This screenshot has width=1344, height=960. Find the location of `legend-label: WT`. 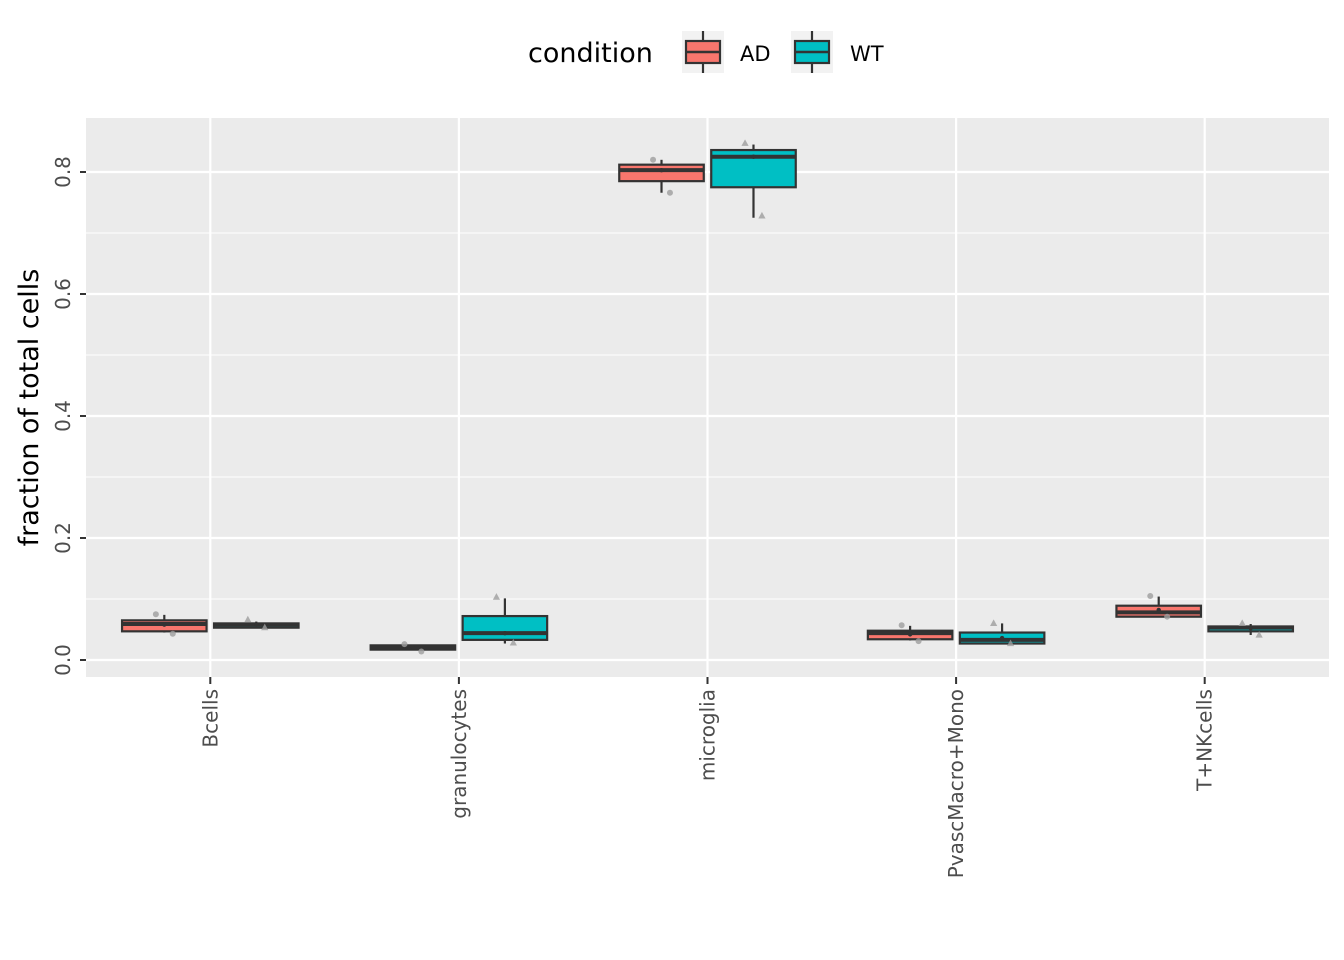

legend-label: WT is located at coordinates (867, 54).